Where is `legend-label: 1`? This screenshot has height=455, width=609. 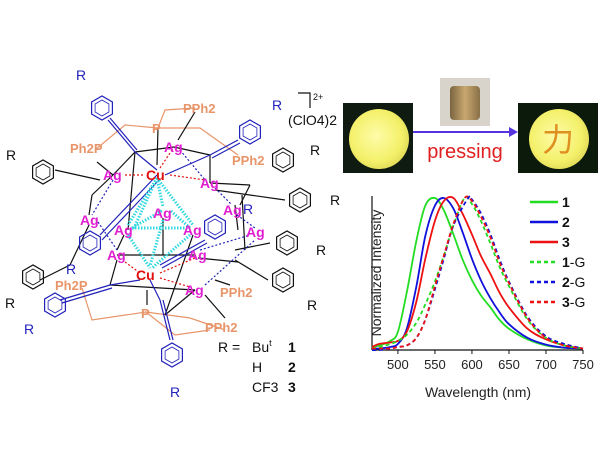 legend-label: 1 is located at coordinates (566, 202).